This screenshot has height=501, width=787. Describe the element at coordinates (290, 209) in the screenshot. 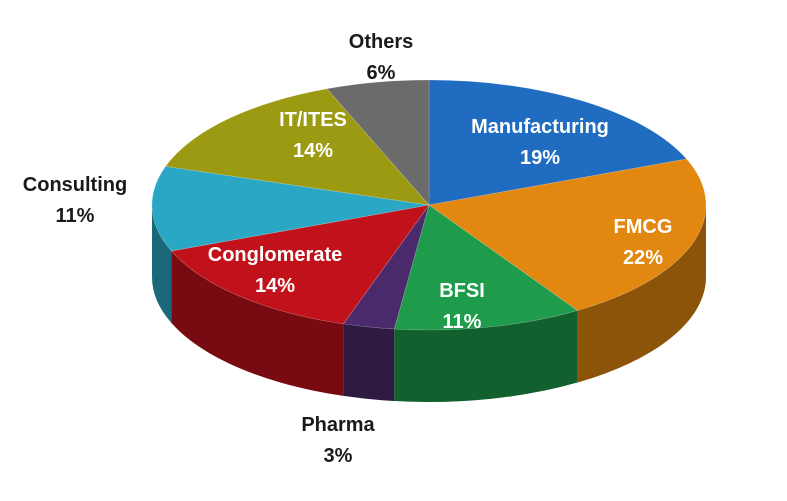

I see `slice-consulting` at that location.